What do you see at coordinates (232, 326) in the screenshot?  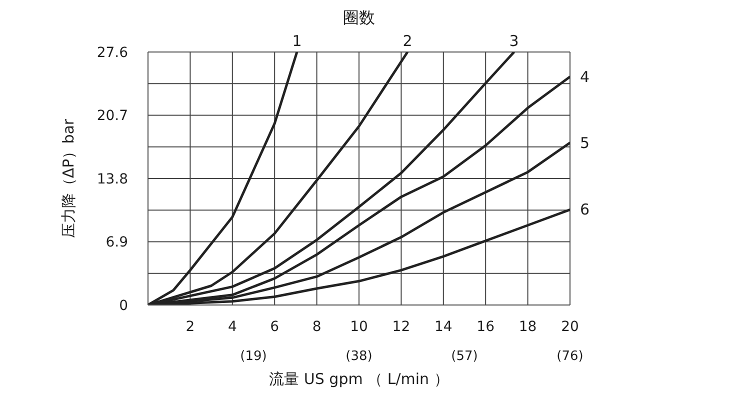 I see `x-tick-label: 4` at bounding box center [232, 326].